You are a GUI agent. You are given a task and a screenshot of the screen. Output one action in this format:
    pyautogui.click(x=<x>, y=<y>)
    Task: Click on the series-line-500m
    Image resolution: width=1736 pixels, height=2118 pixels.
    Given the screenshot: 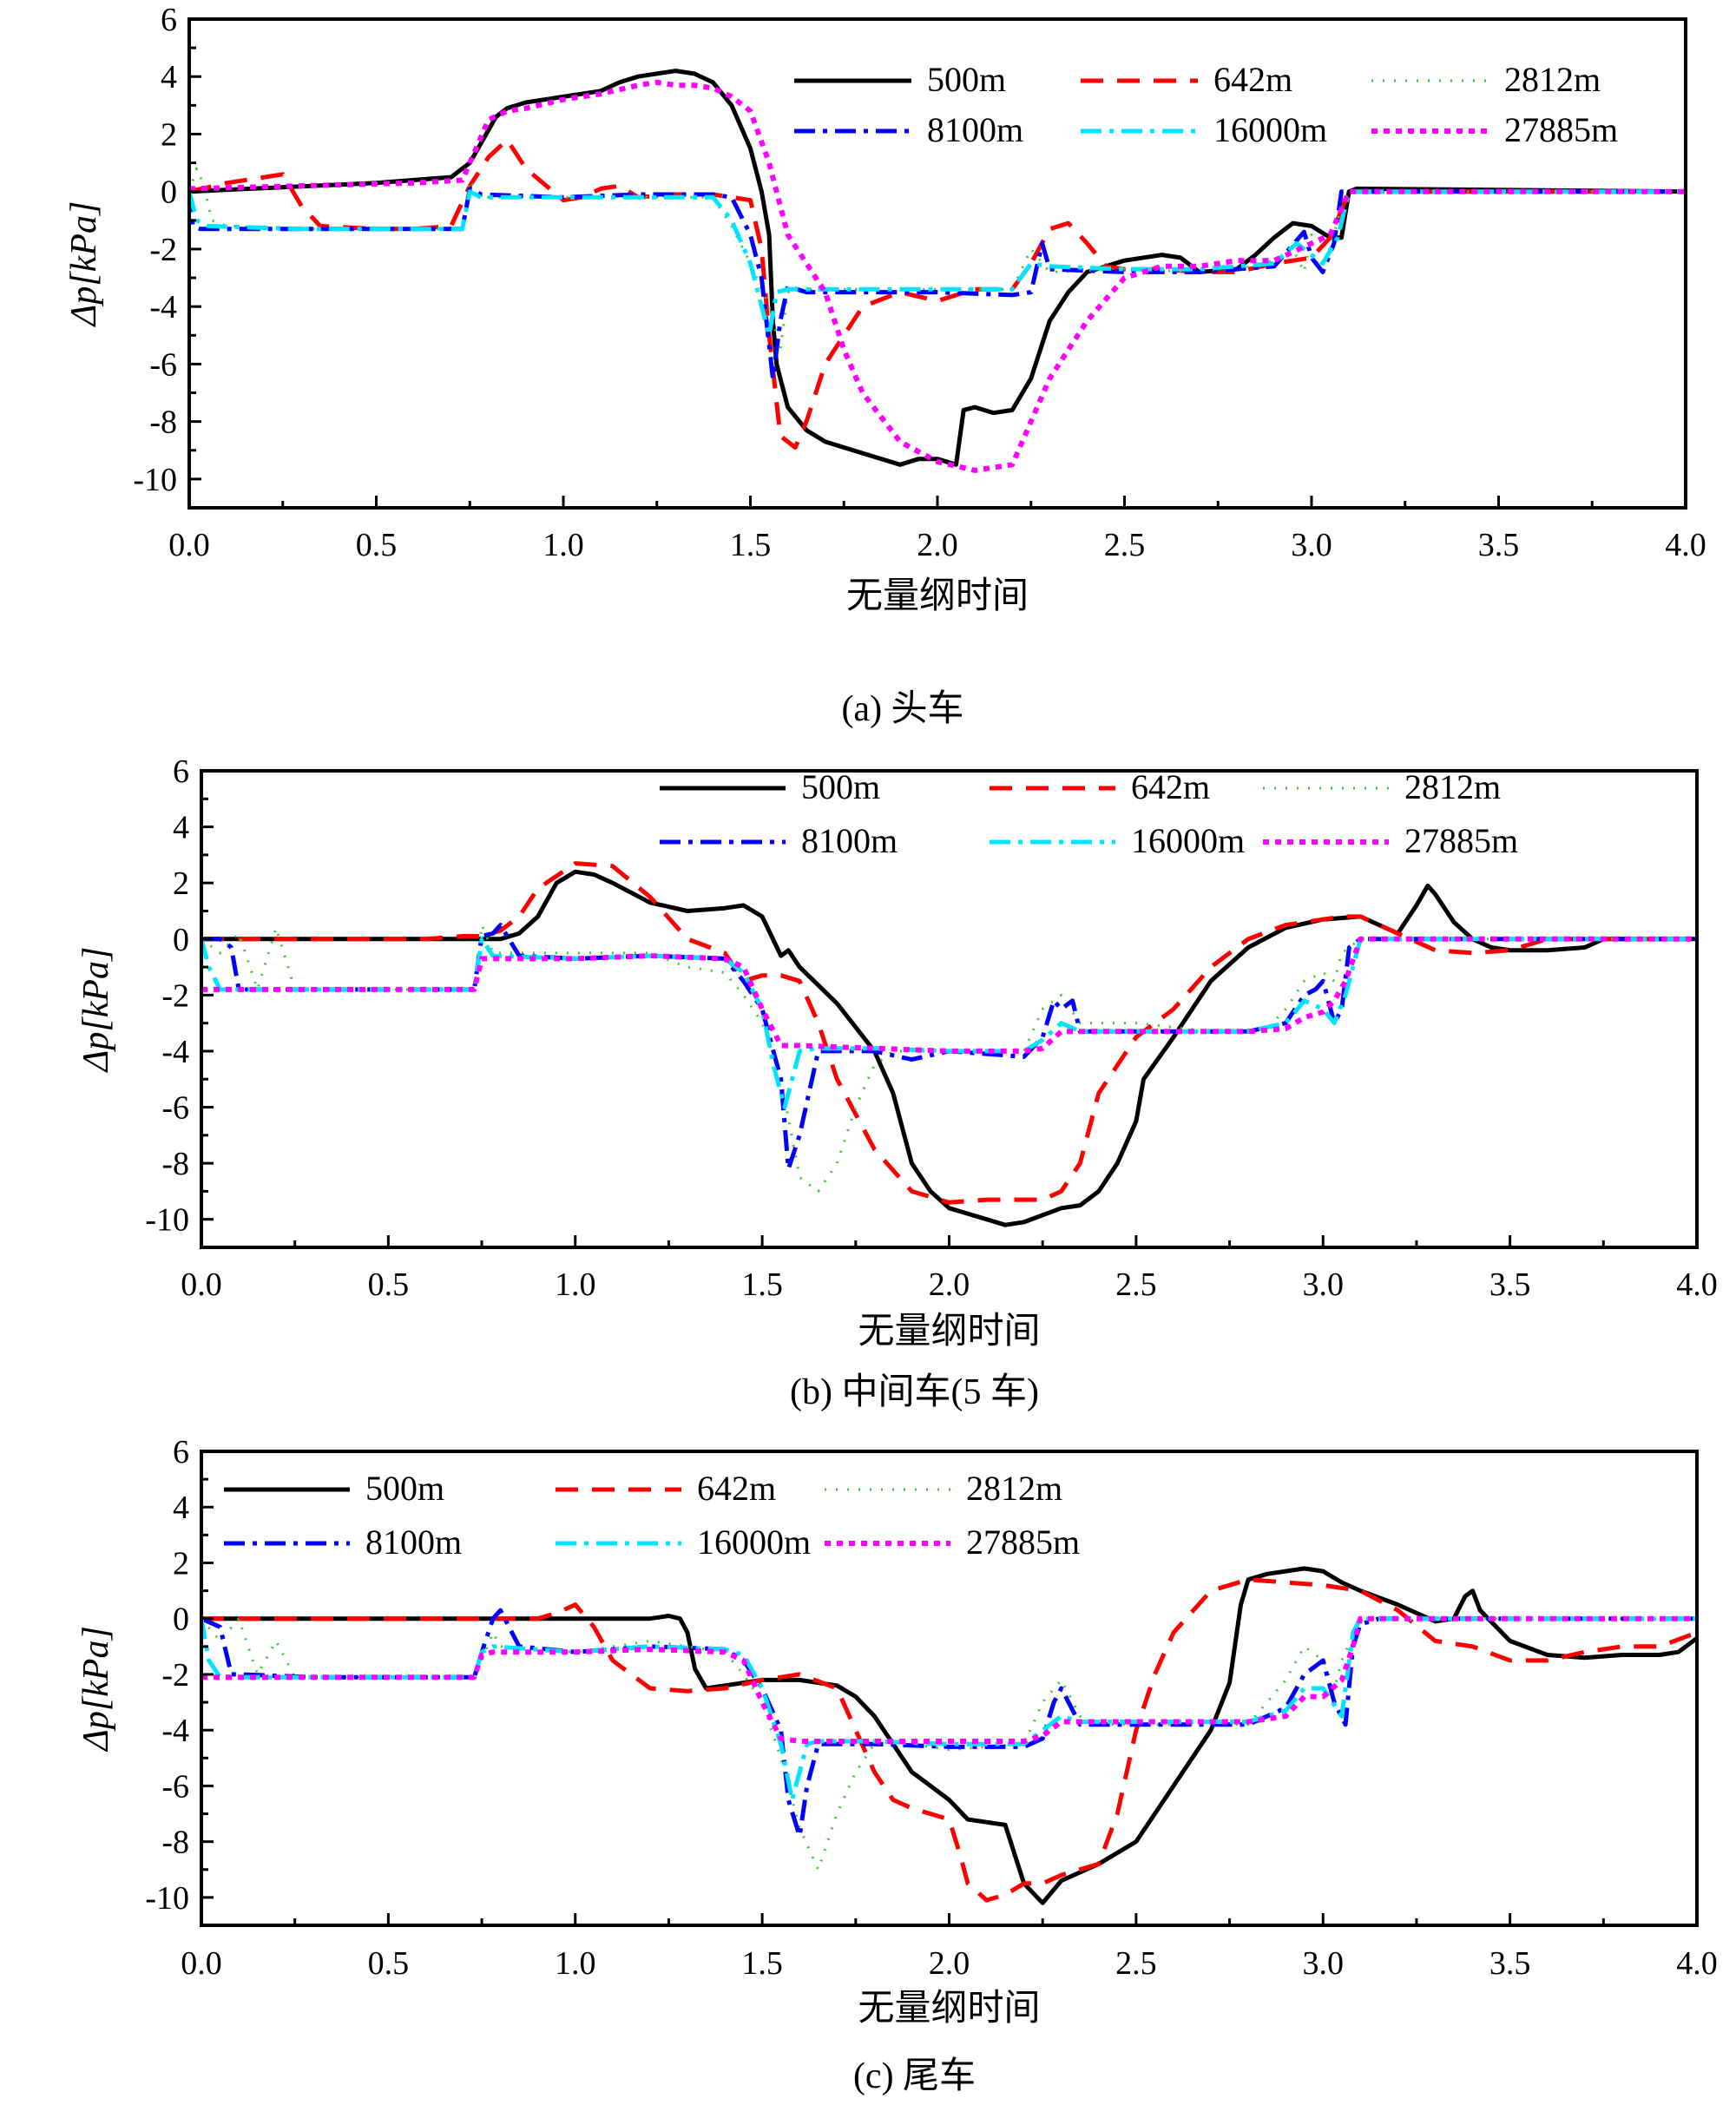 What is the action you would take?
    pyautogui.click(x=949, y=1048)
    